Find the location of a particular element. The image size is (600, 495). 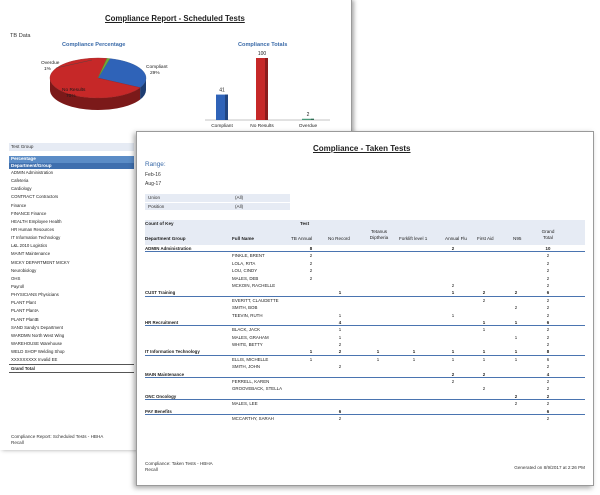

department-item: OHS is located at coordinates (16, 278).